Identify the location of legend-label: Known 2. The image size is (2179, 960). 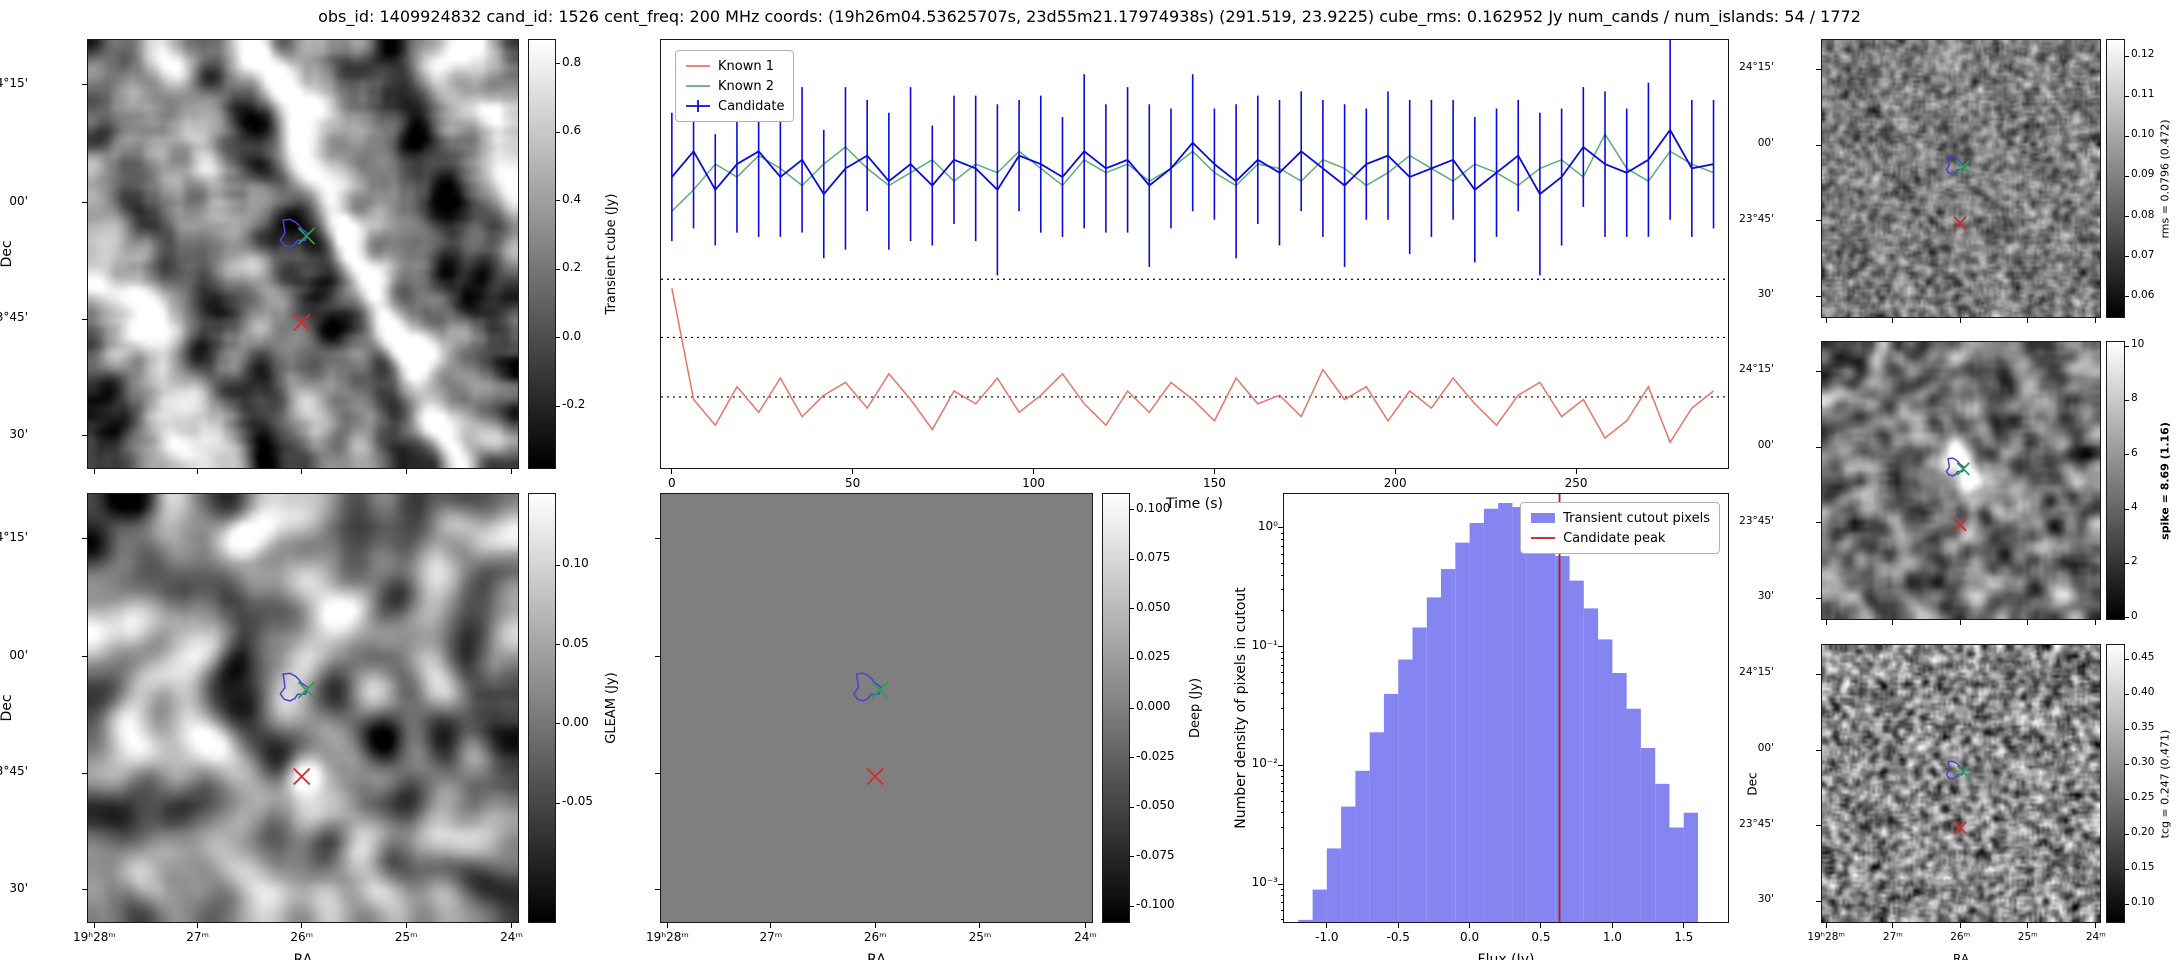
(746, 86).